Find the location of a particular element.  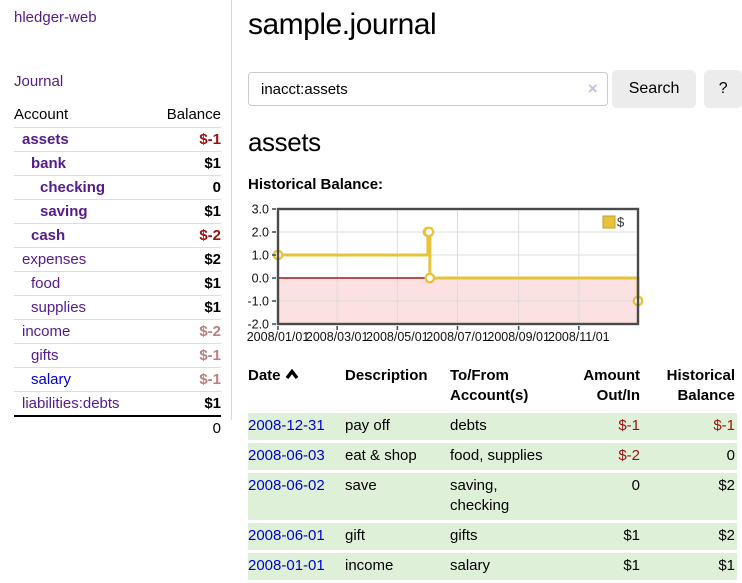

account-row: supplies $1 is located at coordinates (117, 307).